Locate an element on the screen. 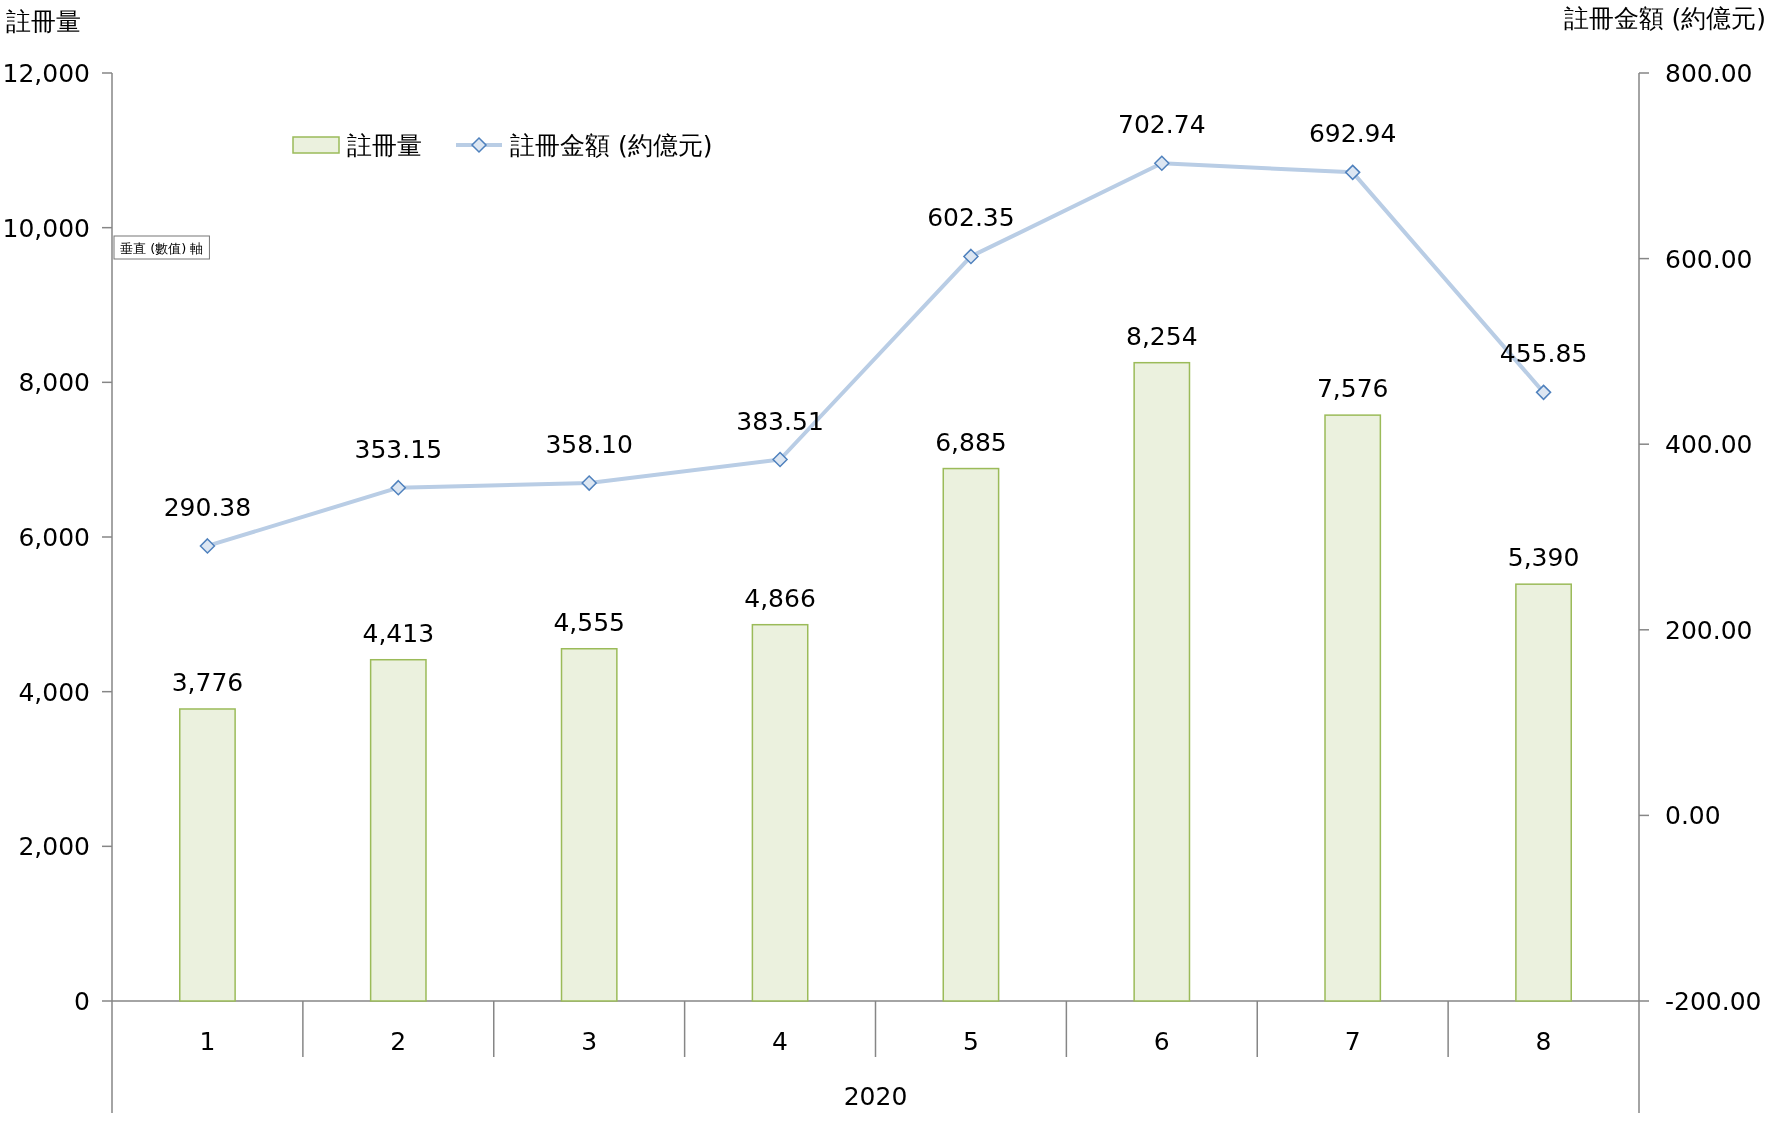 This screenshot has height=1131, width=1772. y2-tick-label: 0.00 is located at coordinates (1693, 816).